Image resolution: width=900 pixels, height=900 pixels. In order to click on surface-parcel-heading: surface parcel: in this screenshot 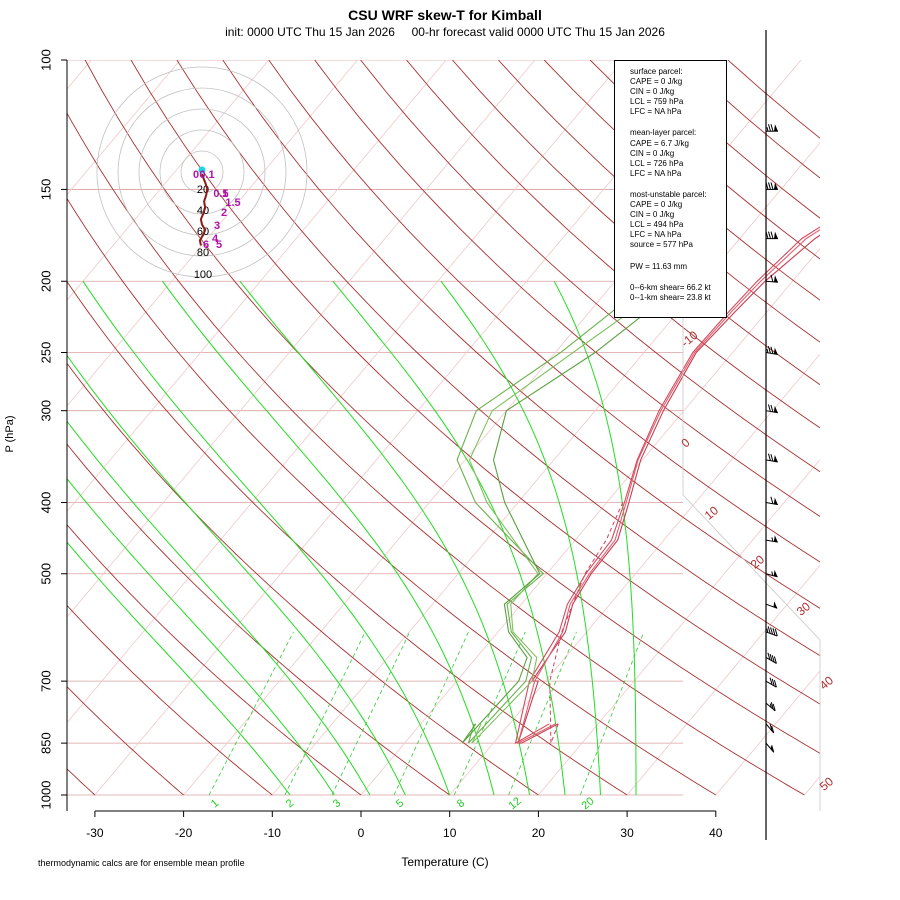, I will do `click(656, 71)`.